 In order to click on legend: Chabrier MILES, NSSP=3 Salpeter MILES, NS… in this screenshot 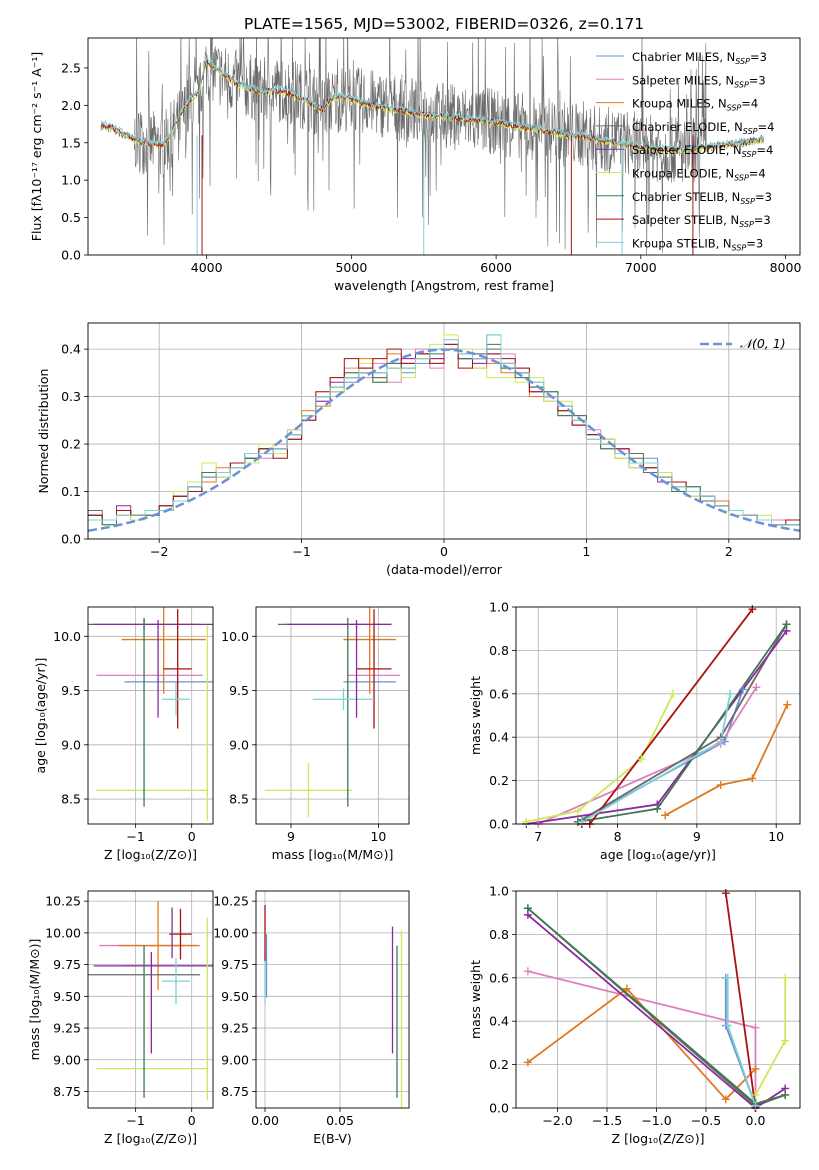, I will do `click(685, 151)`.